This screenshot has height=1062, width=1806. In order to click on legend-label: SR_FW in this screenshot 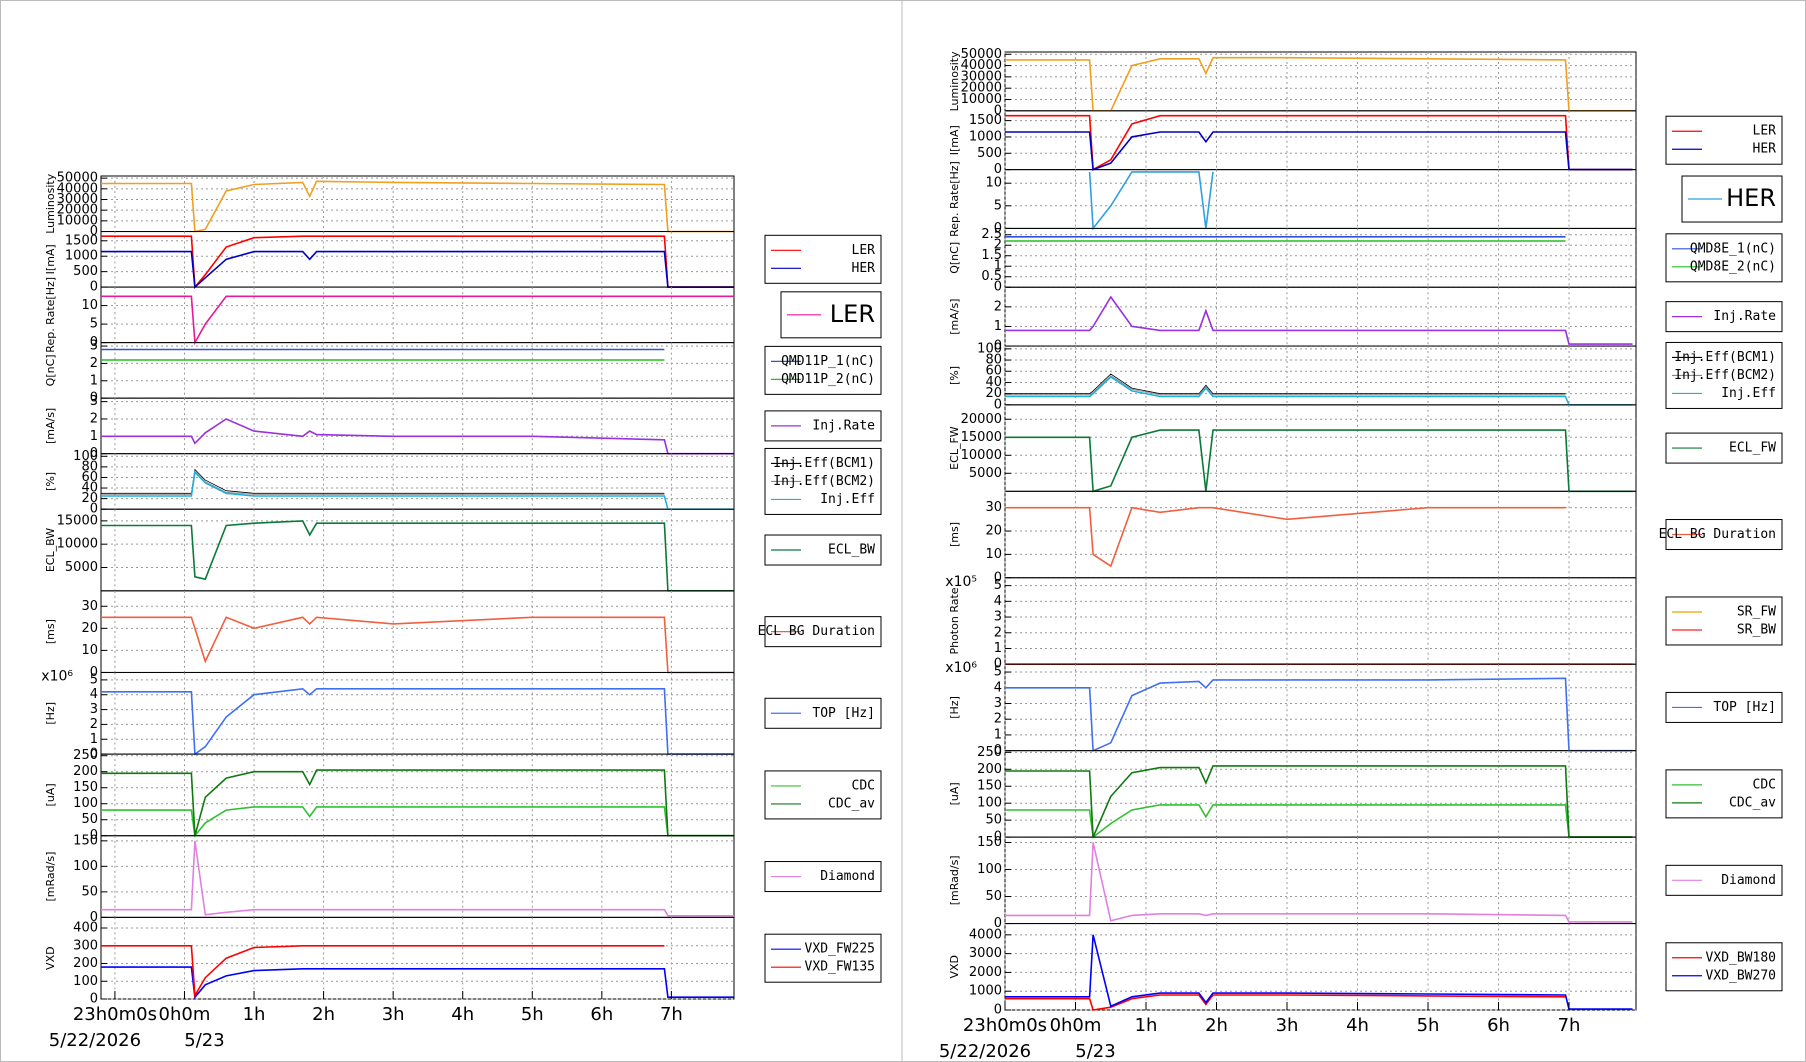, I will do `click(1756, 611)`.